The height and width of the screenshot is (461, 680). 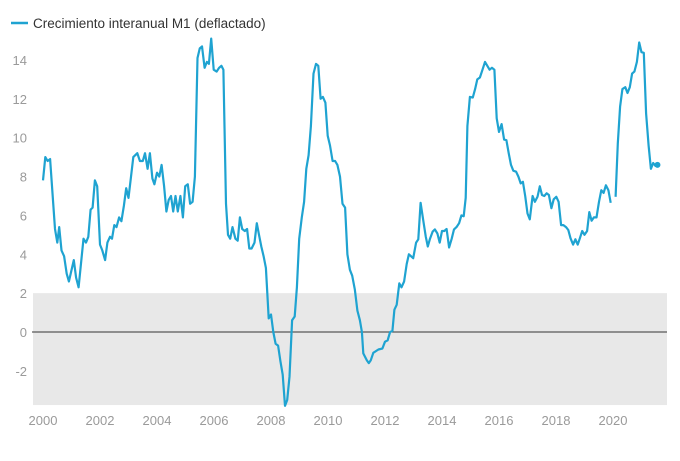 I want to click on legend: Crecimiento interanual M1 (deflactado), so click(x=138, y=23).